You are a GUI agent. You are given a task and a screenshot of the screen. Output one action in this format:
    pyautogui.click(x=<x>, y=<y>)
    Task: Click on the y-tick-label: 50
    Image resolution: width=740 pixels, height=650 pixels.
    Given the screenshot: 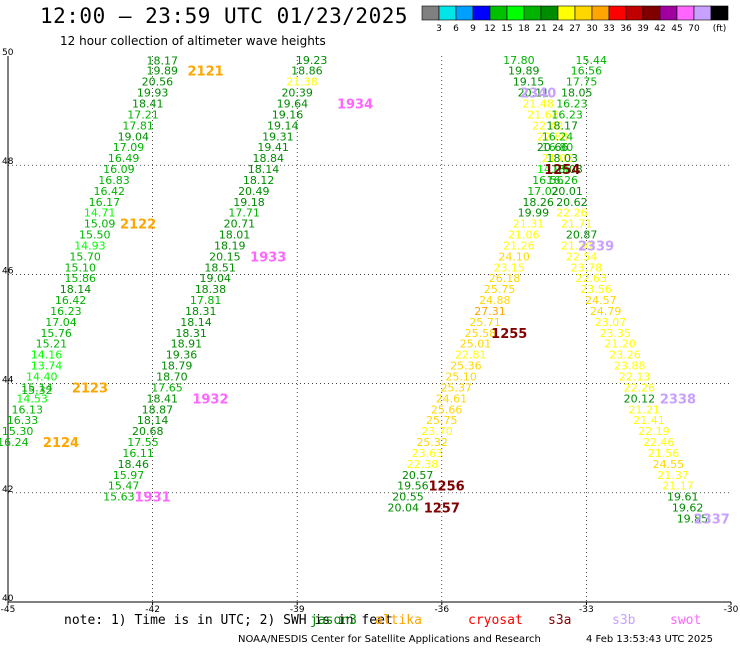 What is the action you would take?
    pyautogui.click(x=8, y=53)
    